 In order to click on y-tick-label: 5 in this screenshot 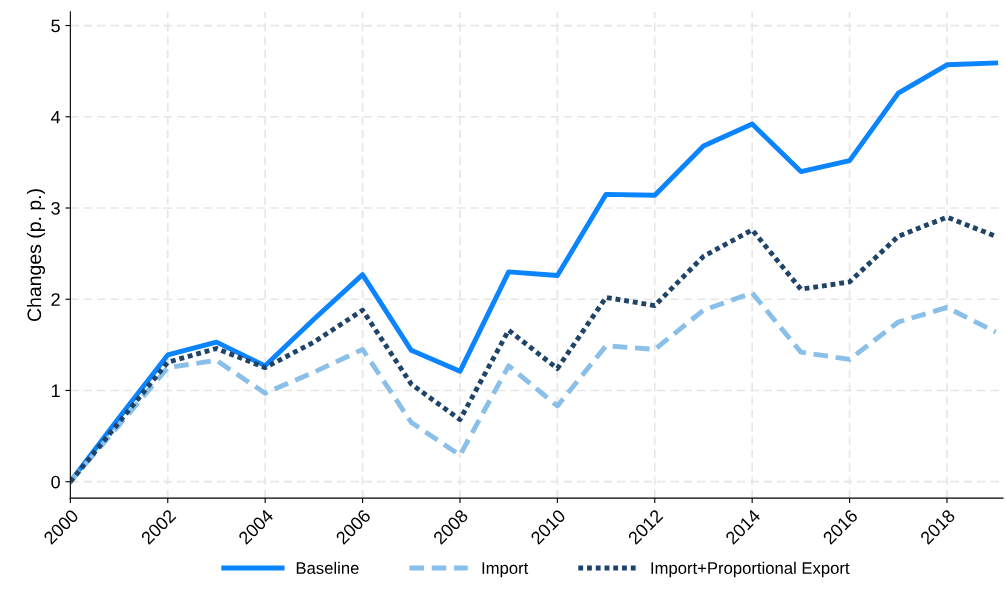, I will do `click(55, 26)`.